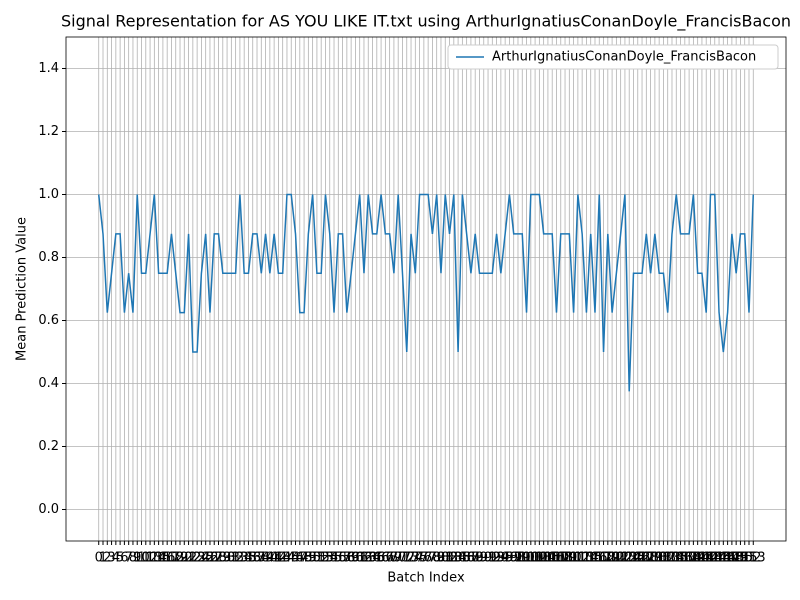  Describe the element at coordinates (744, 558) in the screenshot. I see `x-tick-label: 151` at that location.